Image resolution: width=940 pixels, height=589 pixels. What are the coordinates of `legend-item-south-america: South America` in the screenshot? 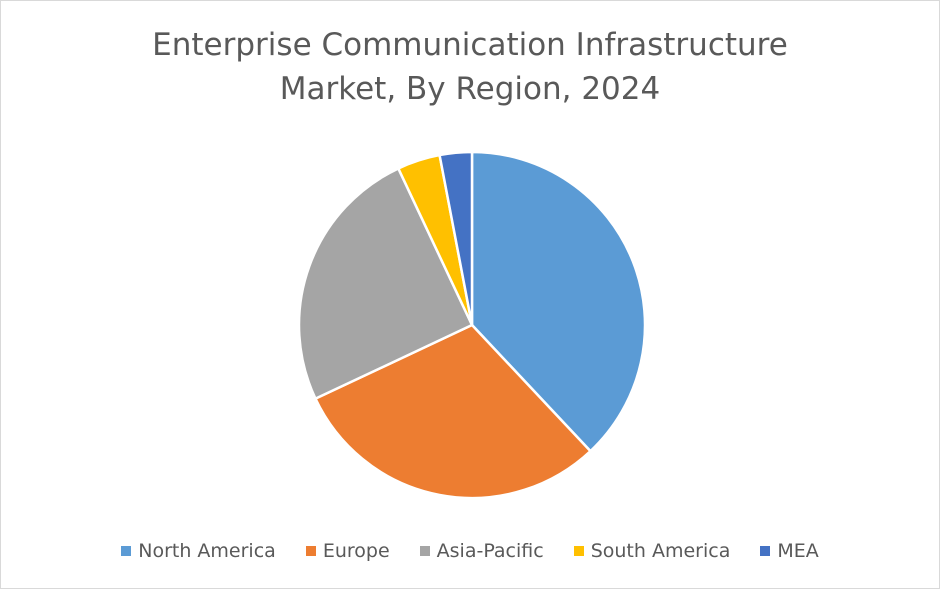 It's located at (652, 551).